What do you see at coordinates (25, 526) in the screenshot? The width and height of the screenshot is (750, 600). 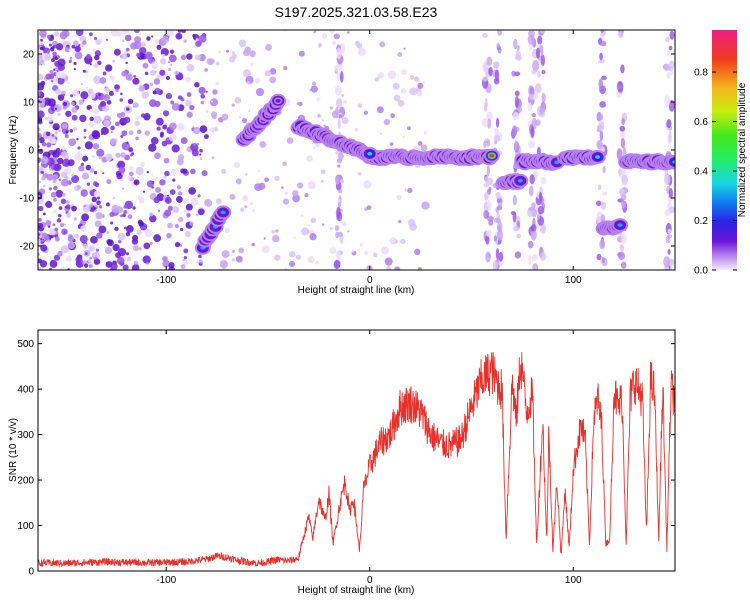 I see `snr-y-tick-label: 100` at bounding box center [25, 526].